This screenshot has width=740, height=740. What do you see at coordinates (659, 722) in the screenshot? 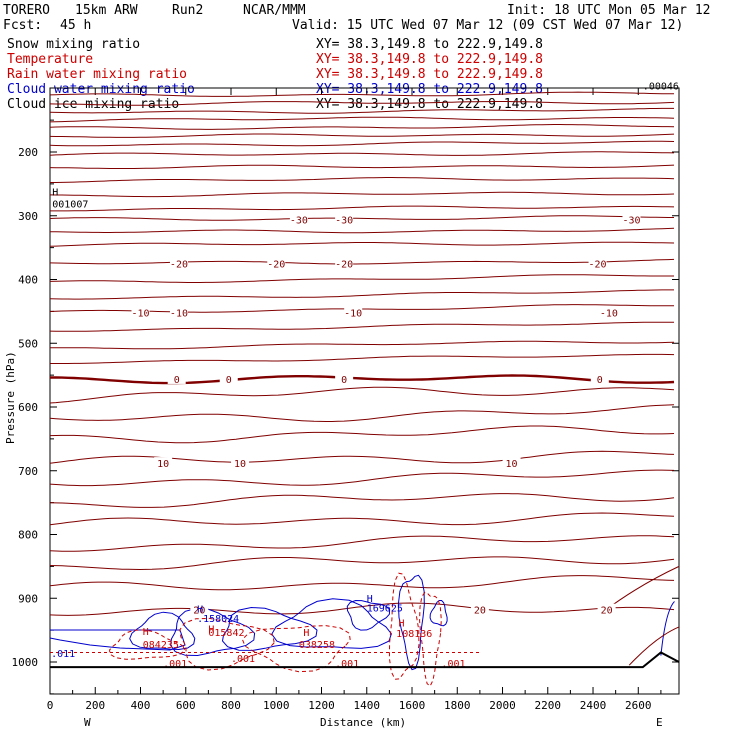
I see `east-label: E` at bounding box center [659, 722].